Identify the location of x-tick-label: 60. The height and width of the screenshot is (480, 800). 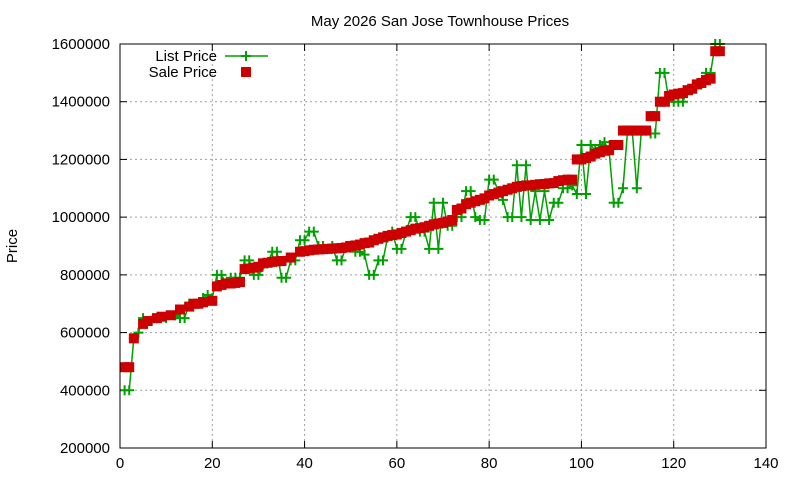
(397, 463).